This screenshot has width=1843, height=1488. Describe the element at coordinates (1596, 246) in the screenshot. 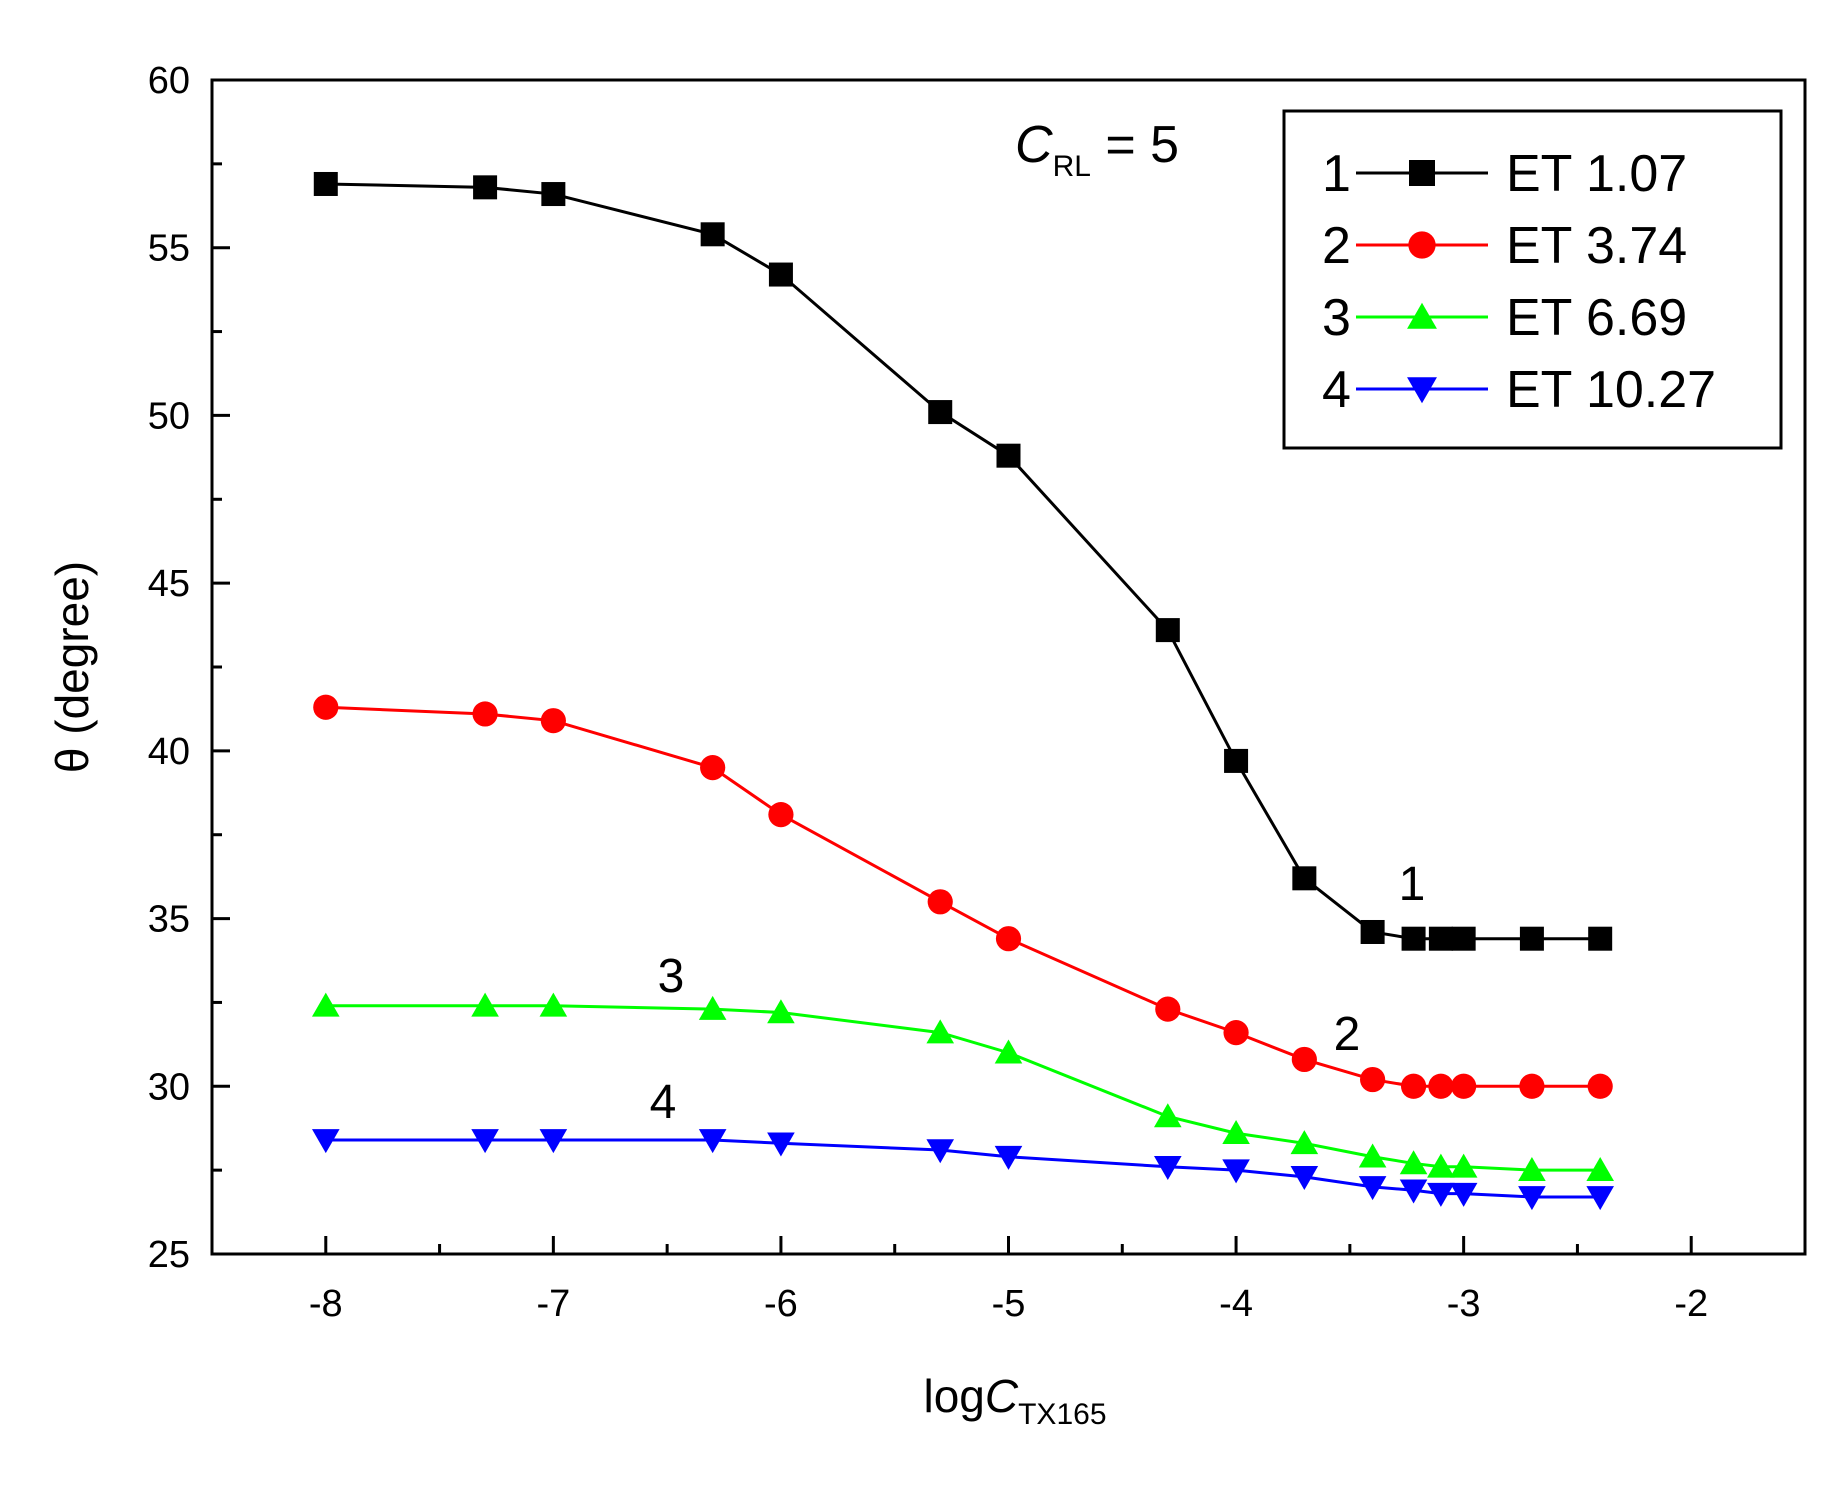

I see `legend-label: ET 3.74` at that location.